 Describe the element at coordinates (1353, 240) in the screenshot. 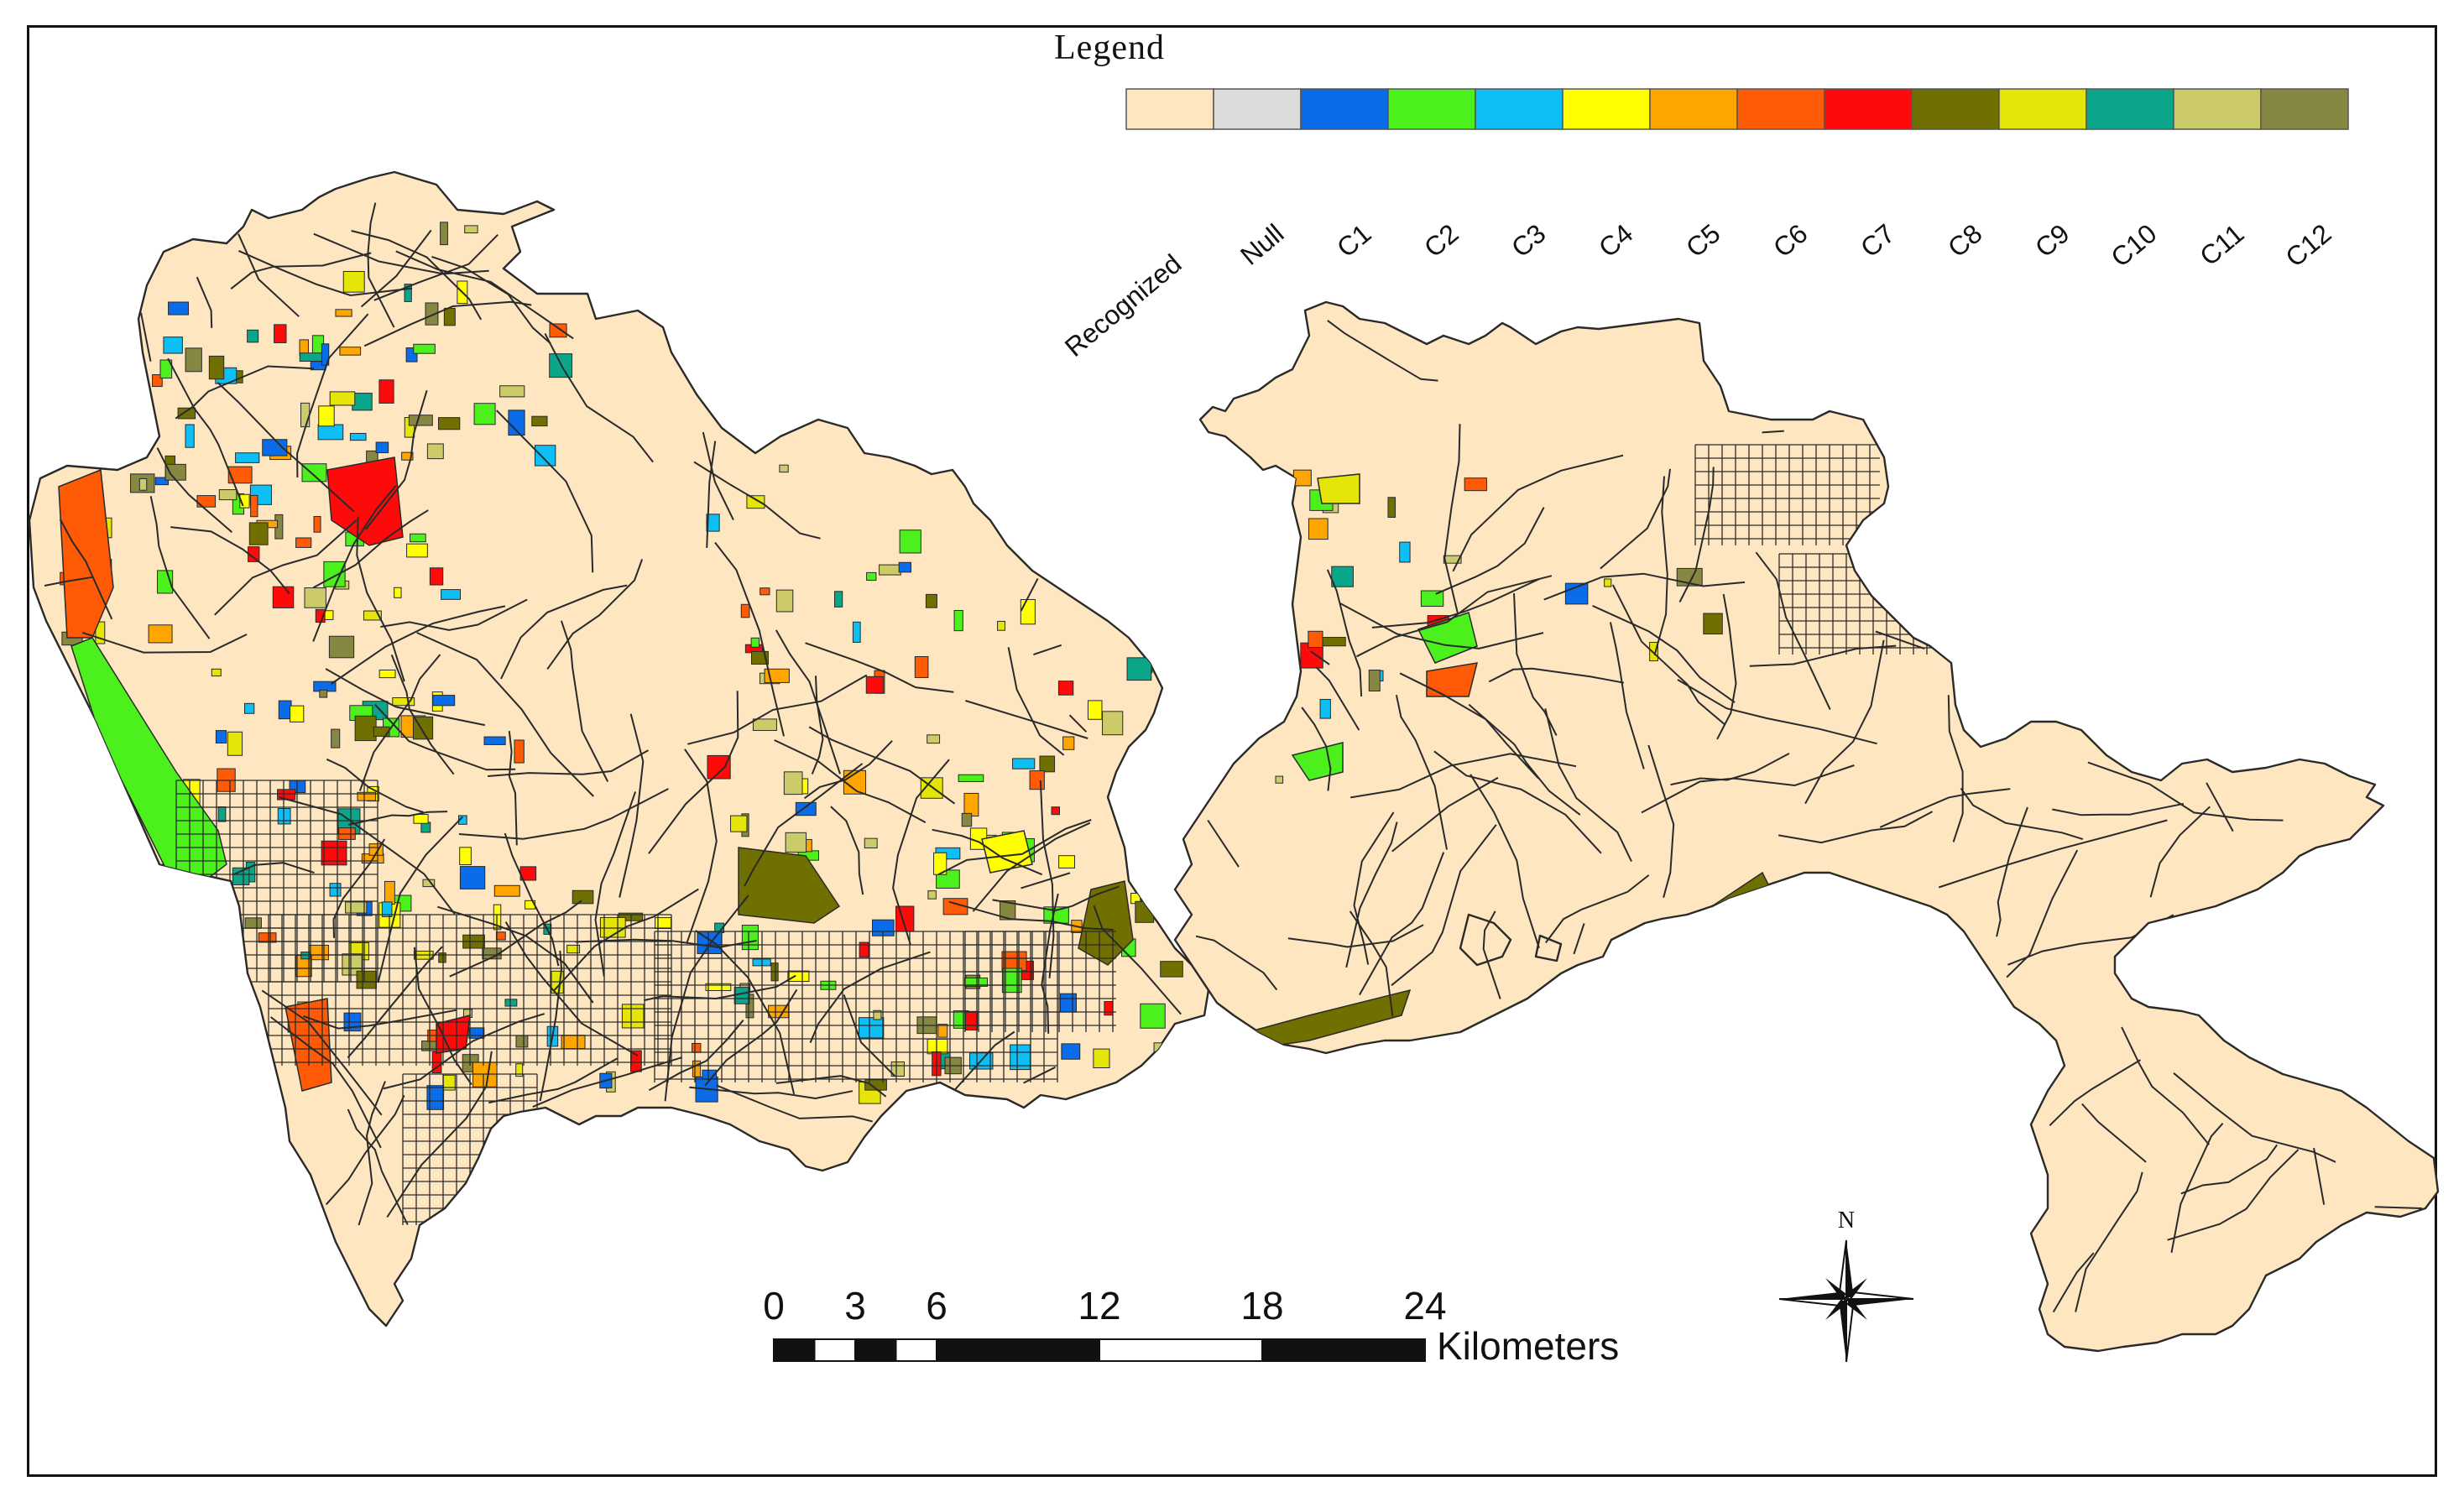

I see `legend-label-c1: C1` at that location.